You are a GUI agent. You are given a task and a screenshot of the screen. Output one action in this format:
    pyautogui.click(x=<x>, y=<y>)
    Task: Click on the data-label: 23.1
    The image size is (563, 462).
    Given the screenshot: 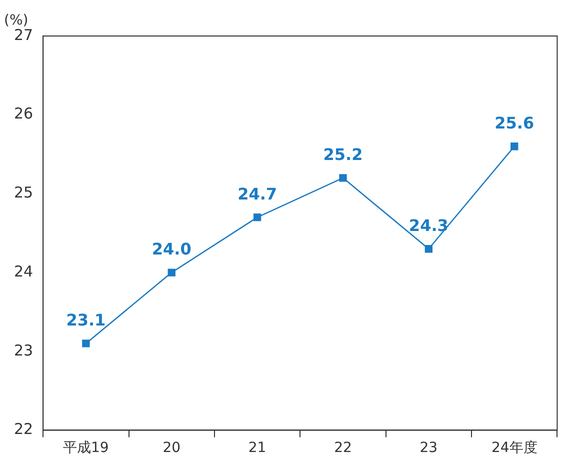 What is the action you would take?
    pyautogui.click(x=86, y=320)
    